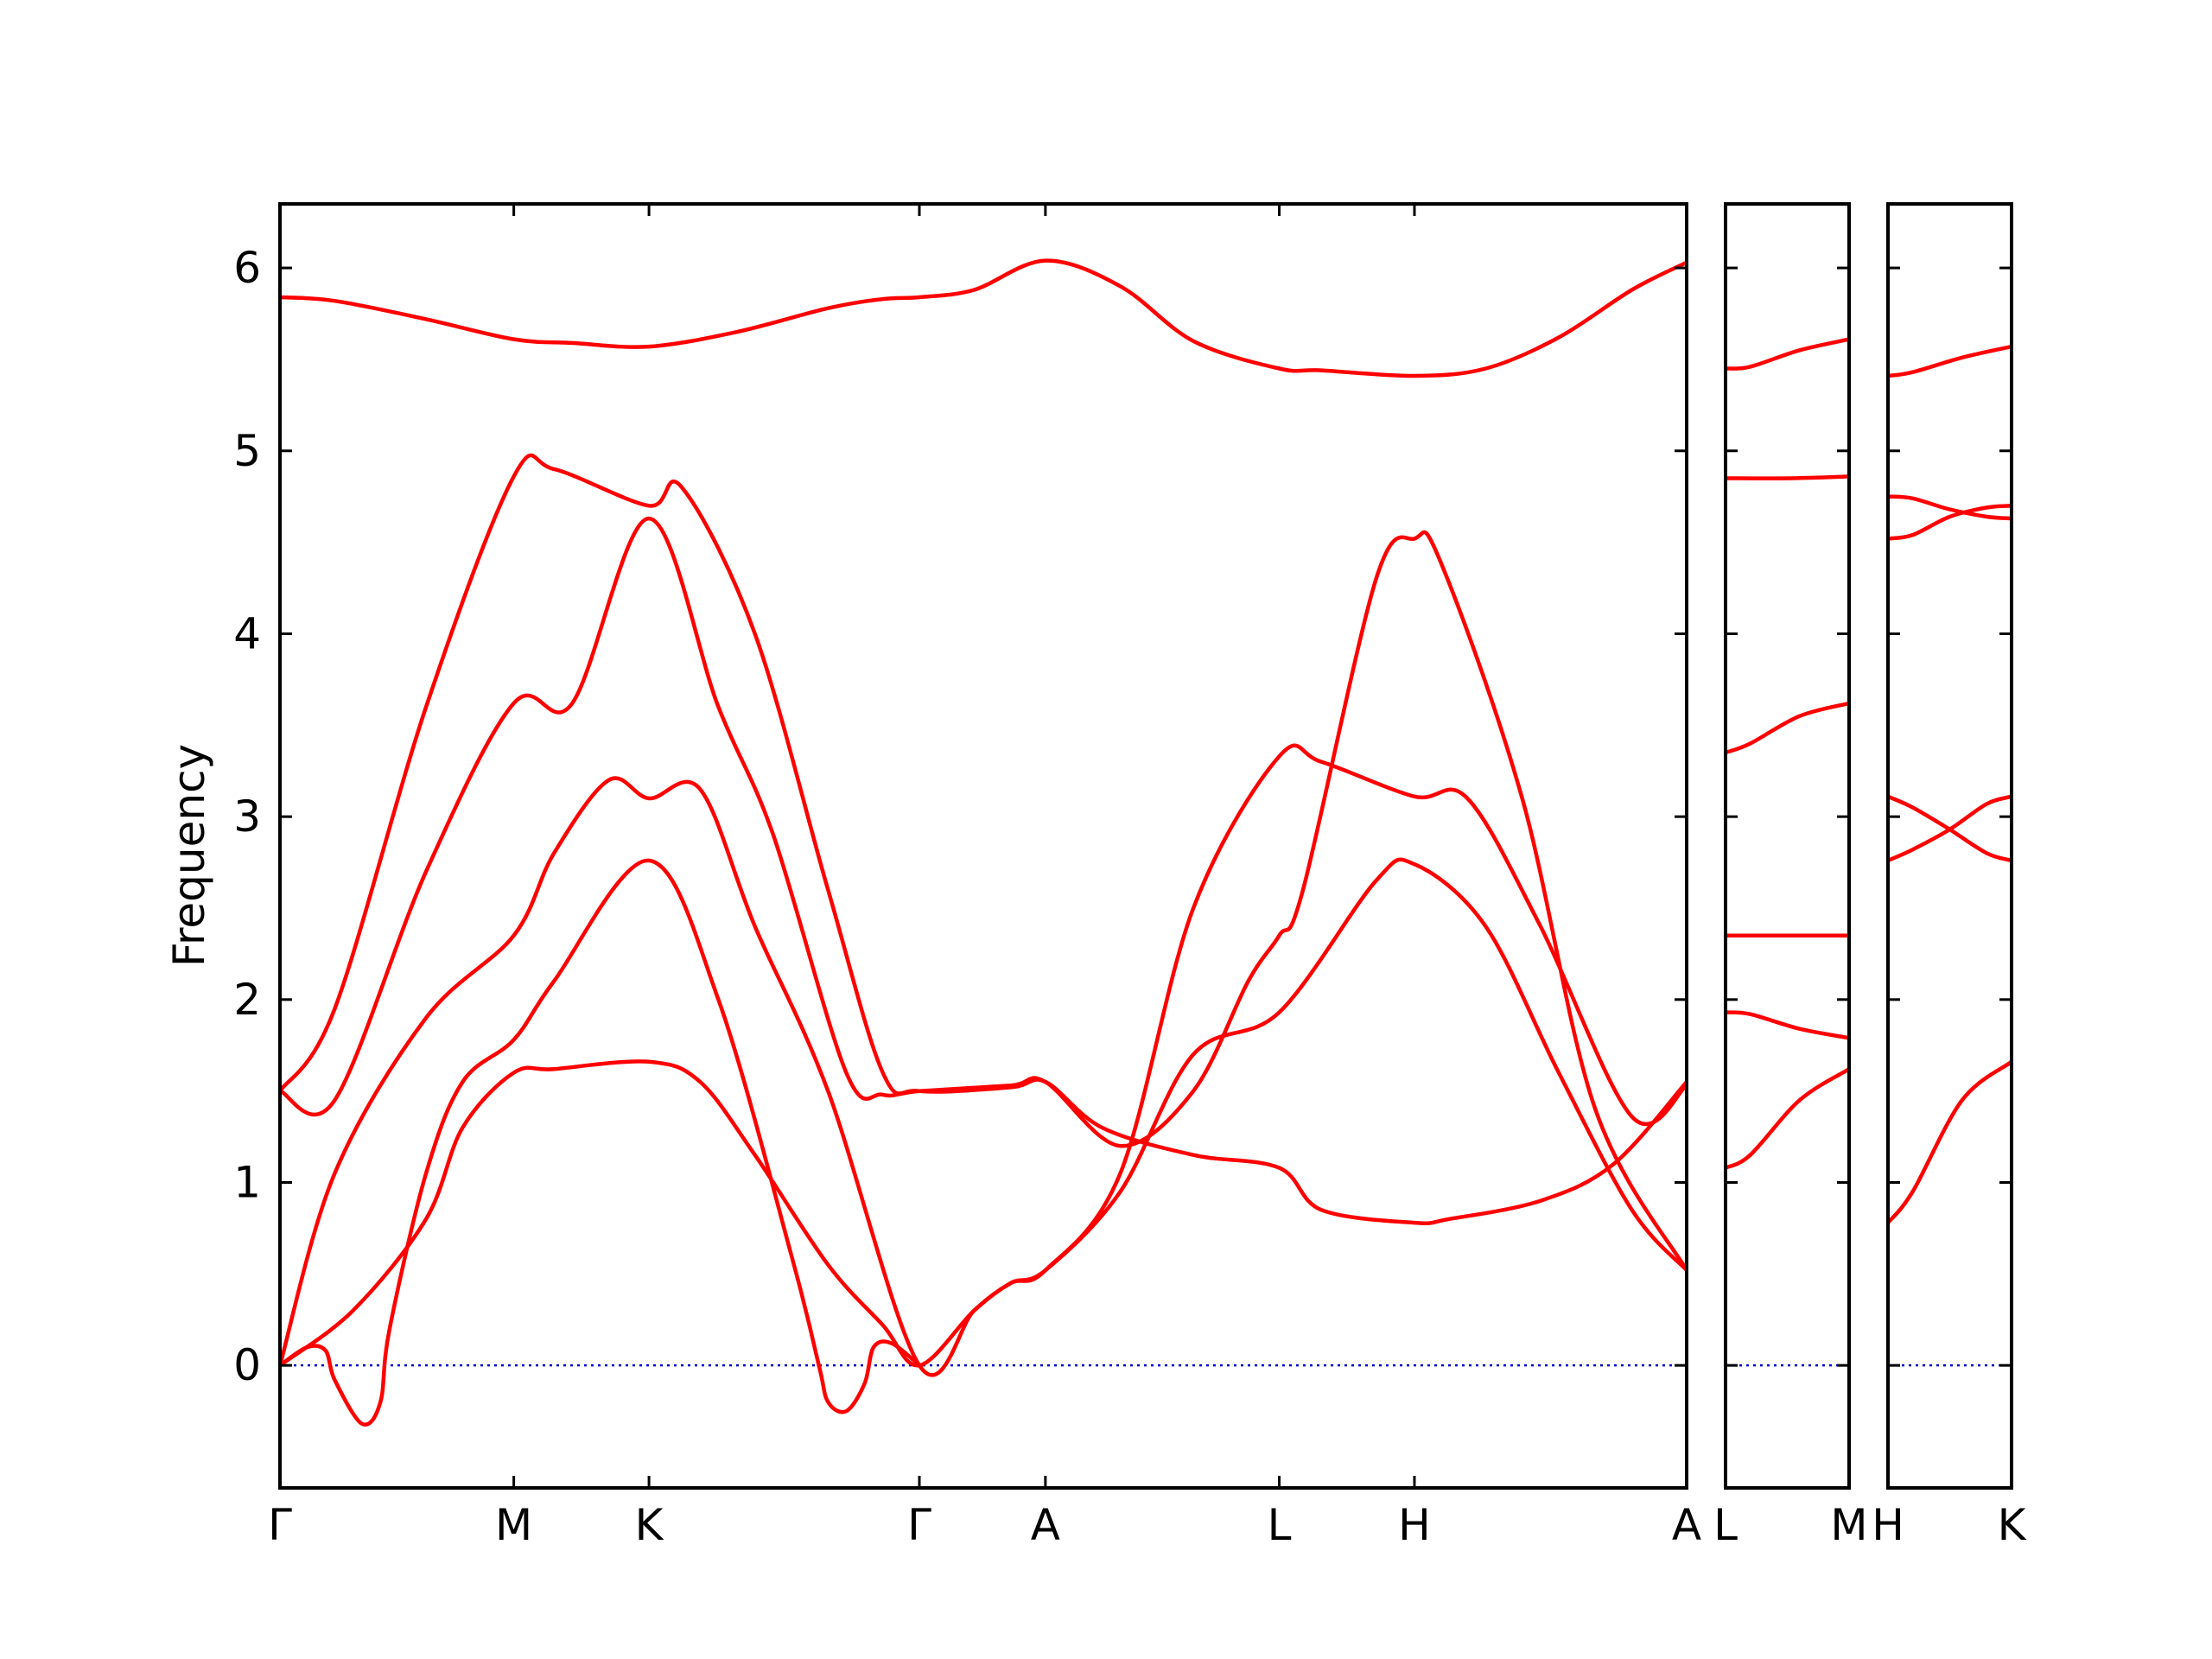  I want to click on y-tick-label: 2, so click(247, 1000).